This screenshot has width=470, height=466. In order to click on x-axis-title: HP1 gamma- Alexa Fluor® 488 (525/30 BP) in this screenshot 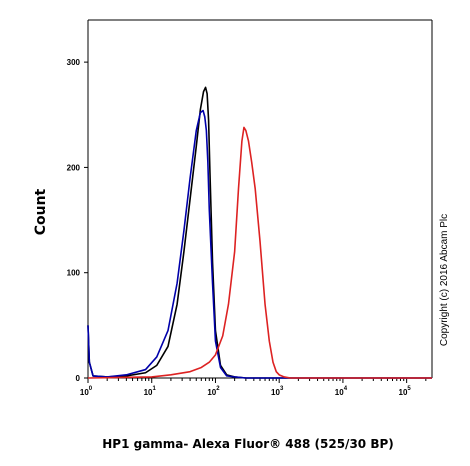, I will do `click(248, 444)`.